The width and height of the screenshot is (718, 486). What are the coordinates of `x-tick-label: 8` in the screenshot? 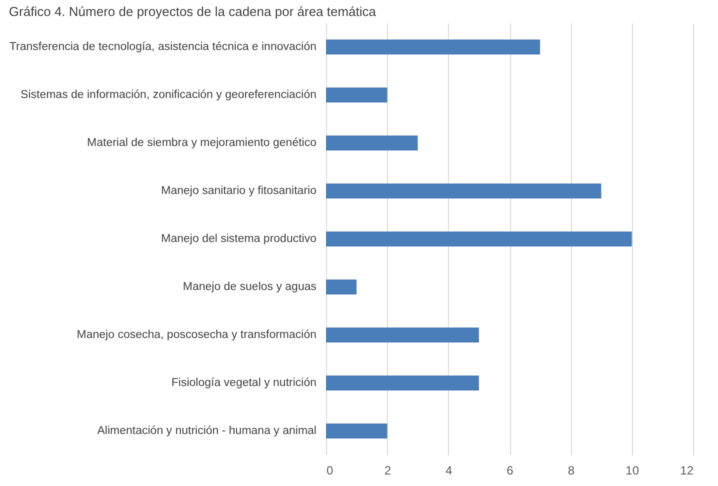 It's located at (571, 471).